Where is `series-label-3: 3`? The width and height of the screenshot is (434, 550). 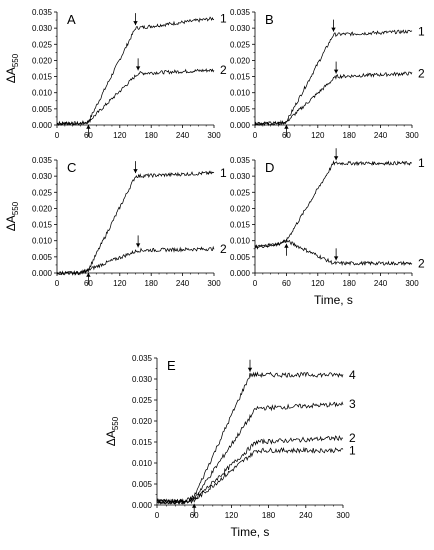 series-label-3: 3 is located at coordinates (352, 404).